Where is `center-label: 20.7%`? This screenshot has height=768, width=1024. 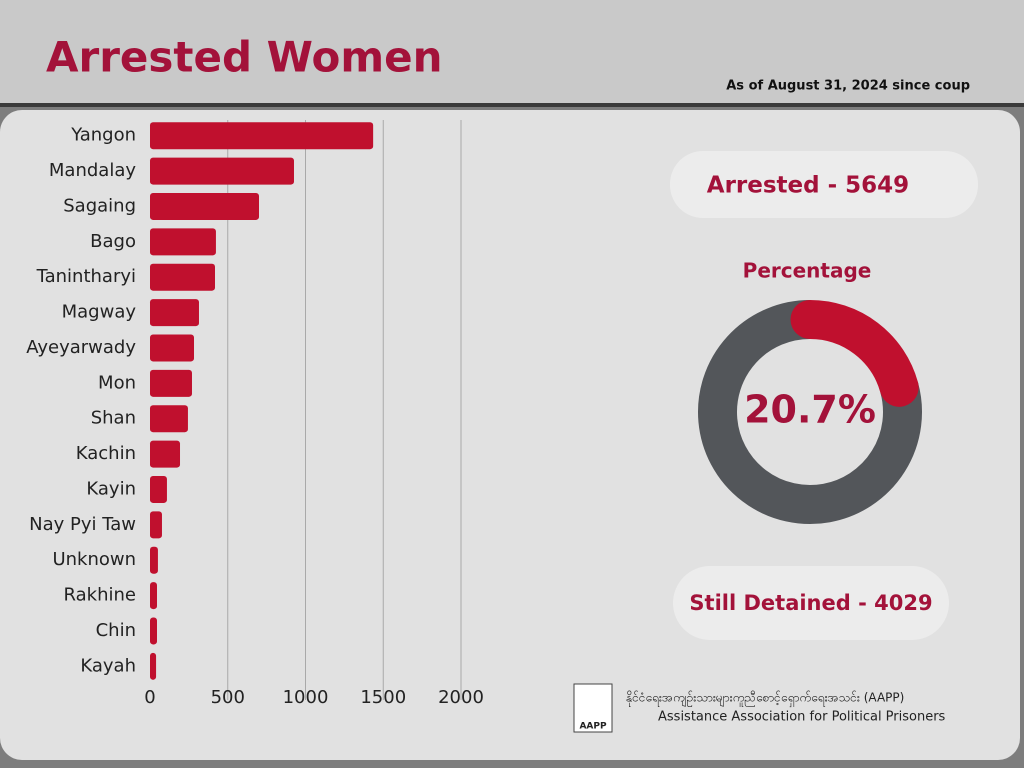
center-label: 20.7% is located at coordinates (810, 410).